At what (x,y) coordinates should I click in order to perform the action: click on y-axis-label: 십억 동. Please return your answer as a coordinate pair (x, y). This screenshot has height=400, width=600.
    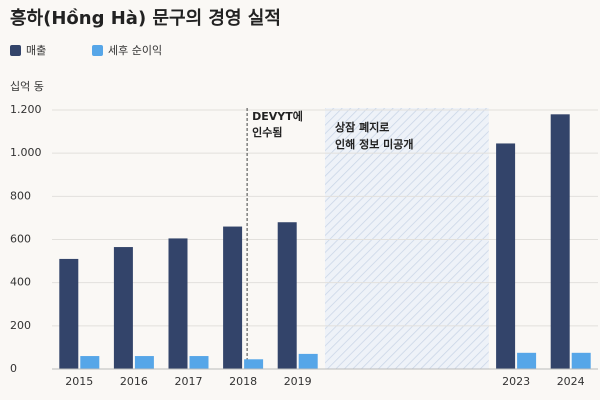
    Looking at the image, I should click on (27, 86).